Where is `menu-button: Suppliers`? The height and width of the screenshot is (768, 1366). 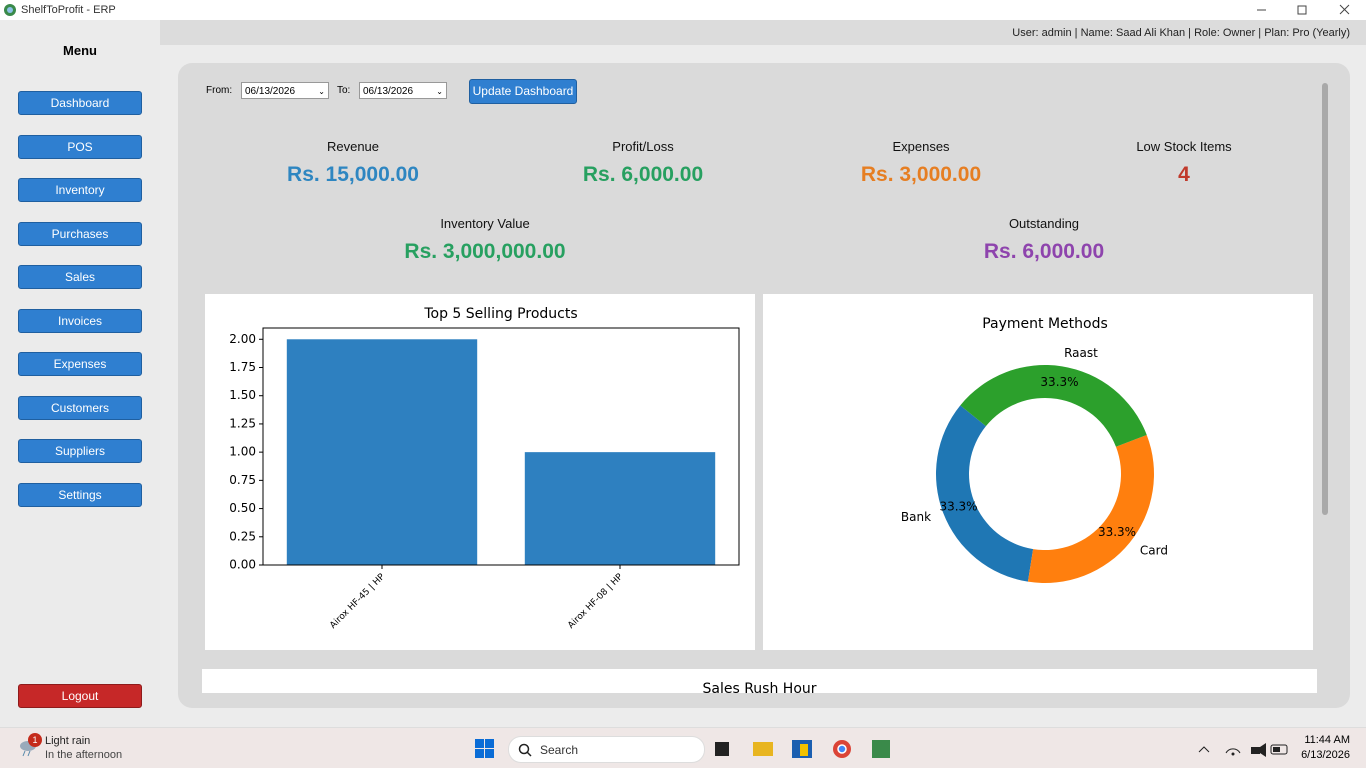 menu-button: Suppliers is located at coordinates (80, 451).